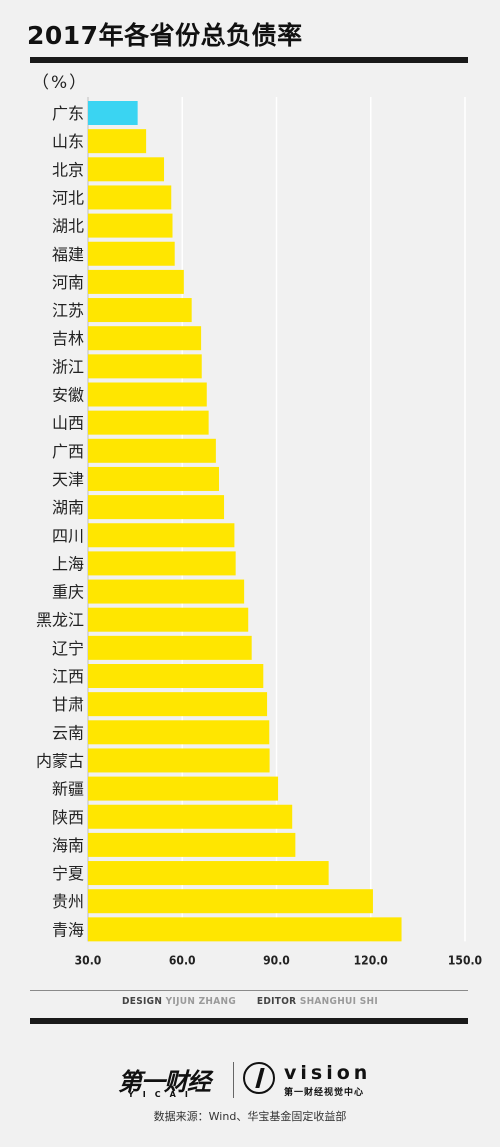 Image resolution: width=500 pixels, height=1147 pixels. Describe the element at coordinates (182, 960) in the screenshot. I see `x-tick-label: 60.0` at that location.